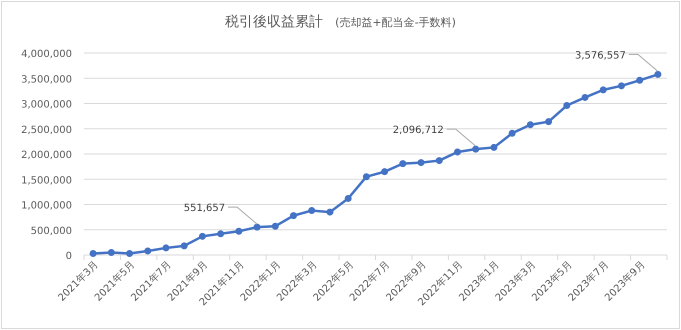 This screenshot has height=330, width=681. I want to click on y-tick-label: 2,500,000, so click(46, 130).